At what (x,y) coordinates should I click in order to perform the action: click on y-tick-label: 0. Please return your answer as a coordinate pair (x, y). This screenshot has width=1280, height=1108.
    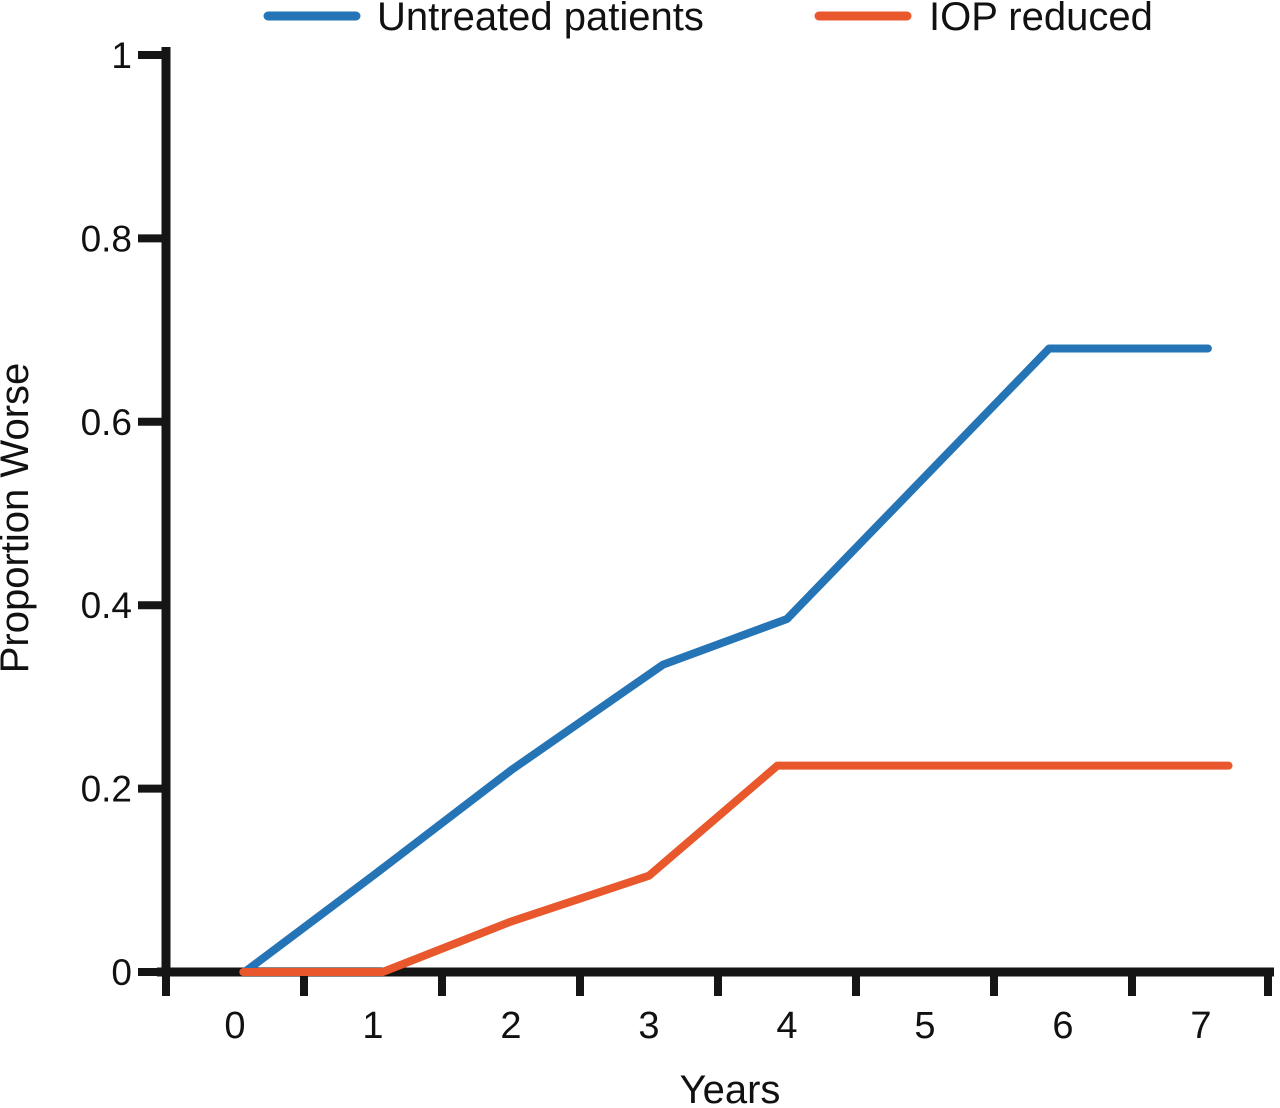
    Looking at the image, I should click on (121, 972).